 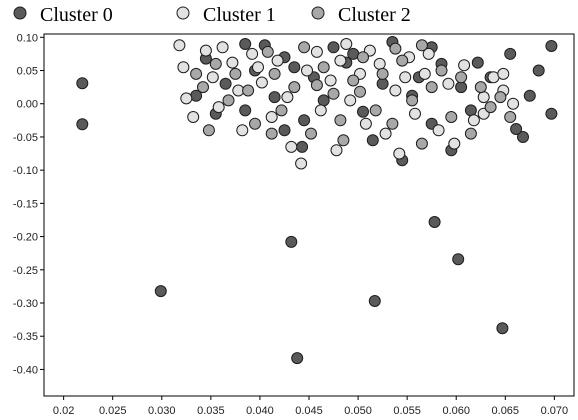 What do you see at coordinates (25, 238) in the screenshot?
I see `y-tick-label: -0.20` at bounding box center [25, 238].